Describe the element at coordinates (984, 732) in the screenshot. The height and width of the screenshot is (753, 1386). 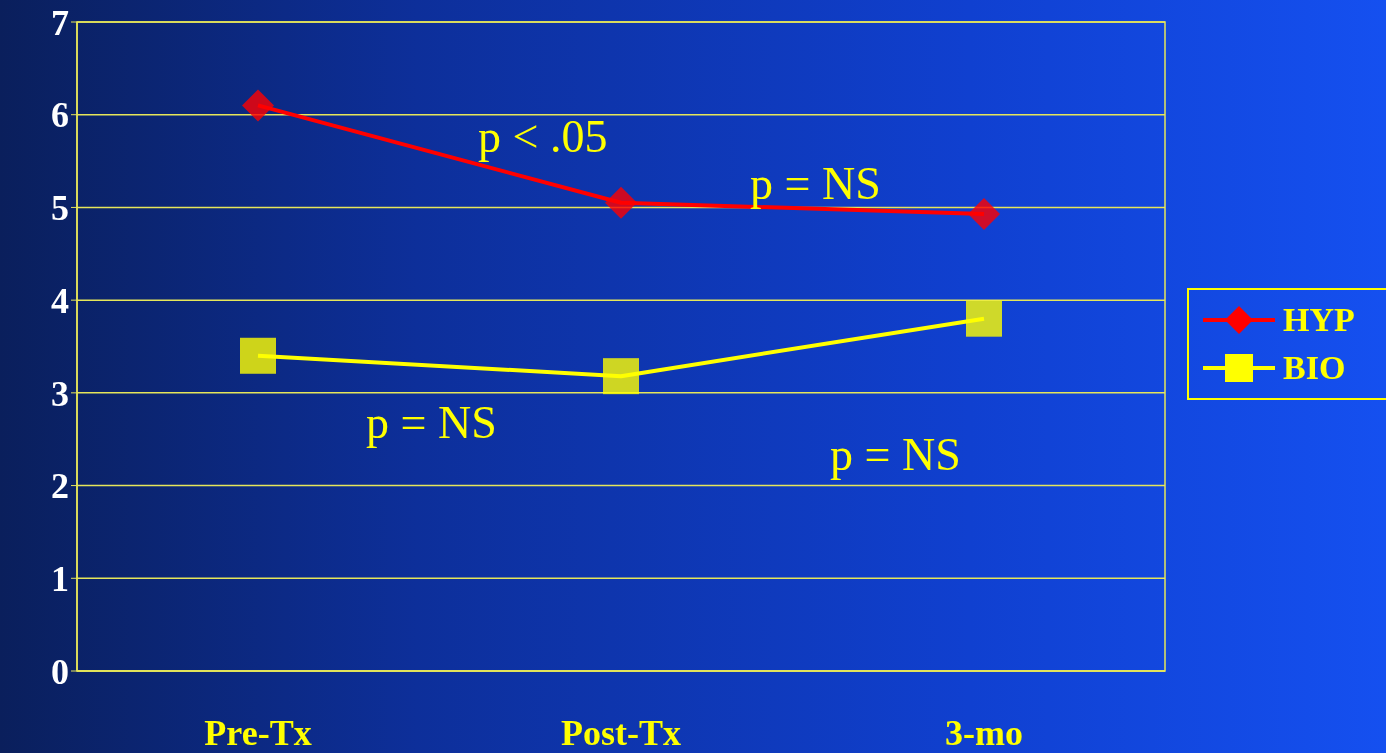
I see `x-tick-label: 3-mo` at that location.